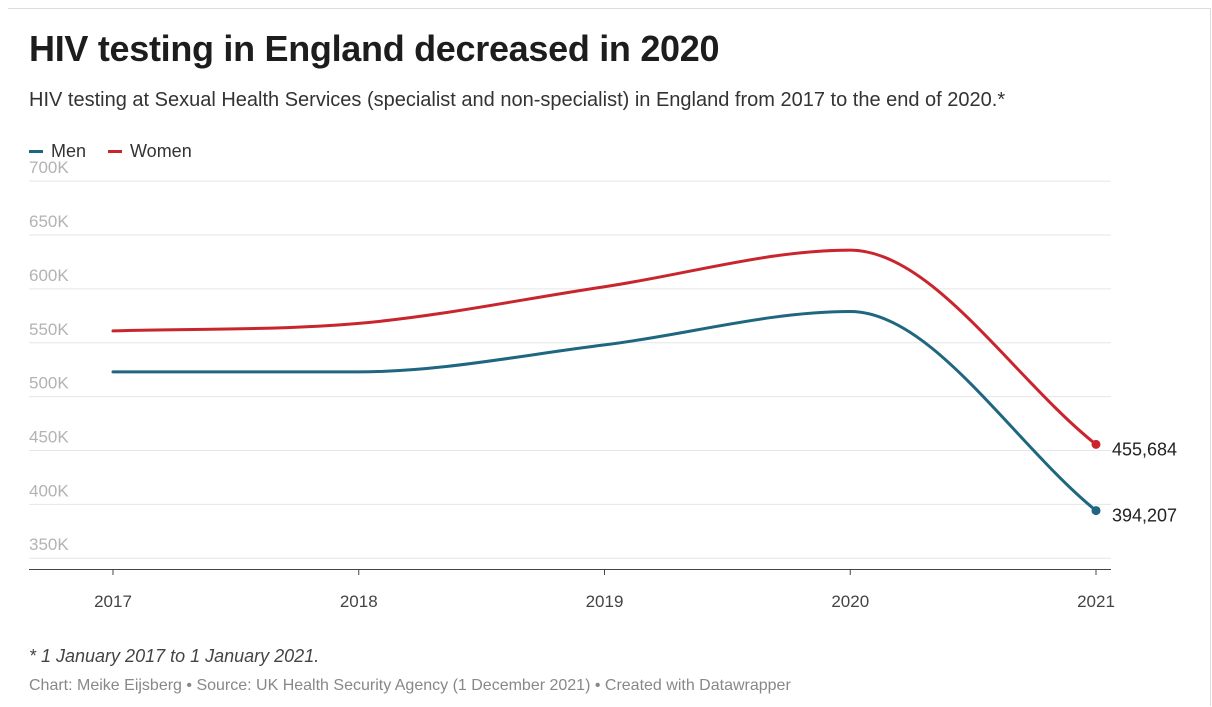 This screenshot has height=707, width=1212. I want to click on end-label-women: 455,684, so click(1144, 449).